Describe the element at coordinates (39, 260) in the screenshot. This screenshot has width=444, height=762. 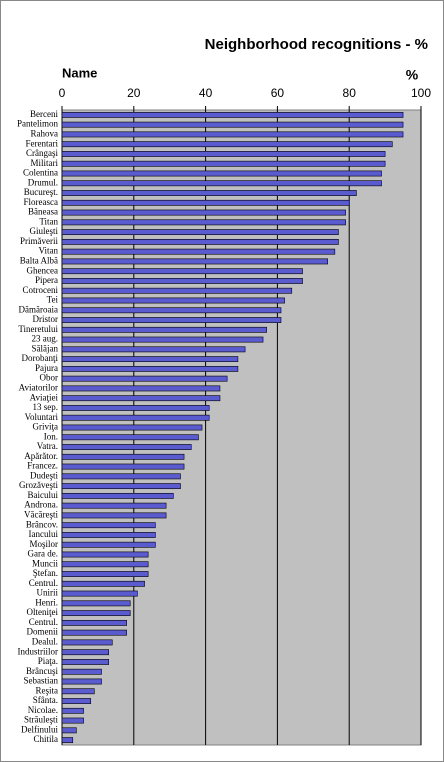
I see `y-tick-label: Balta Albă` at that location.